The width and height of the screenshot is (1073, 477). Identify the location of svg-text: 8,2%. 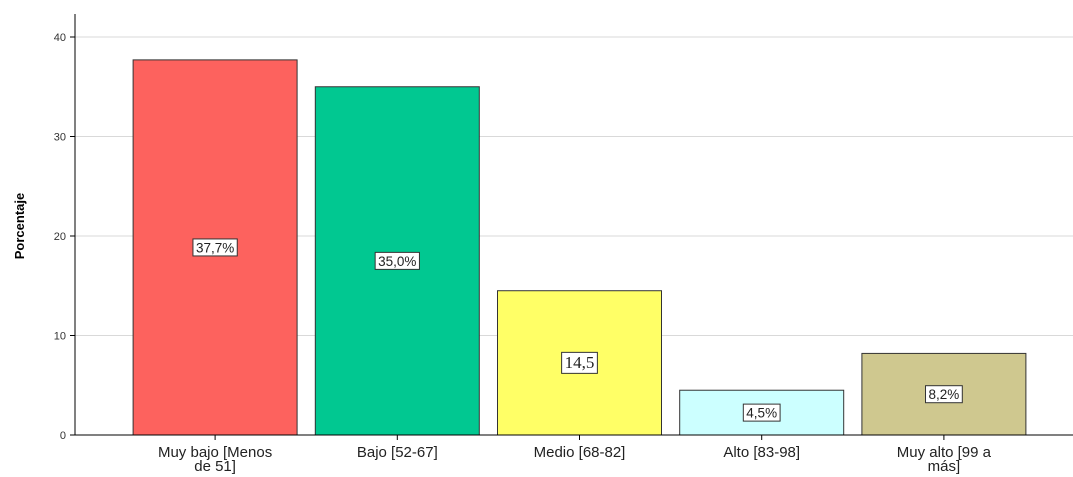
(944, 394).